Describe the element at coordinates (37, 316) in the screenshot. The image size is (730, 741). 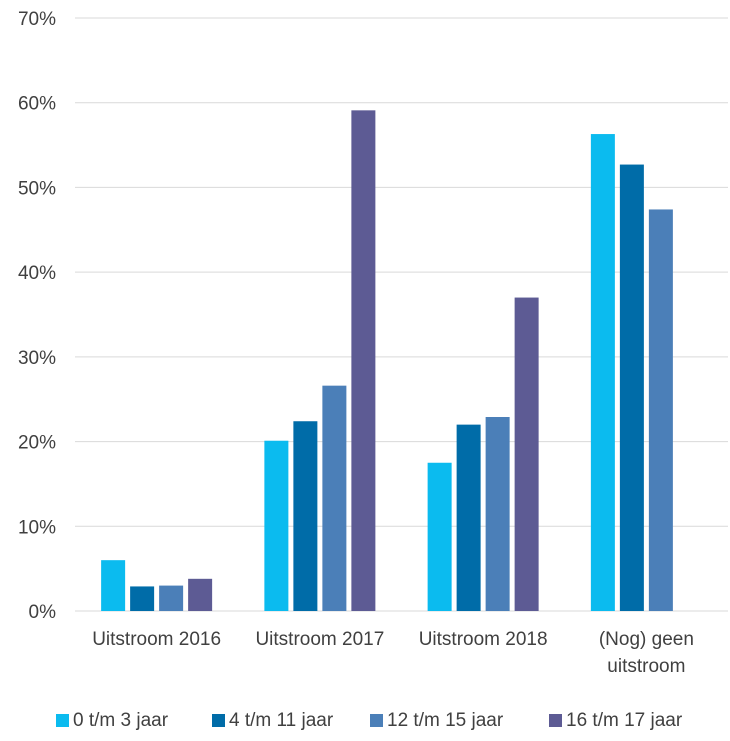
I see `y-axis-tick-labels: 0% 10% 20% 30% 40% 50% 60% 70%` at that location.